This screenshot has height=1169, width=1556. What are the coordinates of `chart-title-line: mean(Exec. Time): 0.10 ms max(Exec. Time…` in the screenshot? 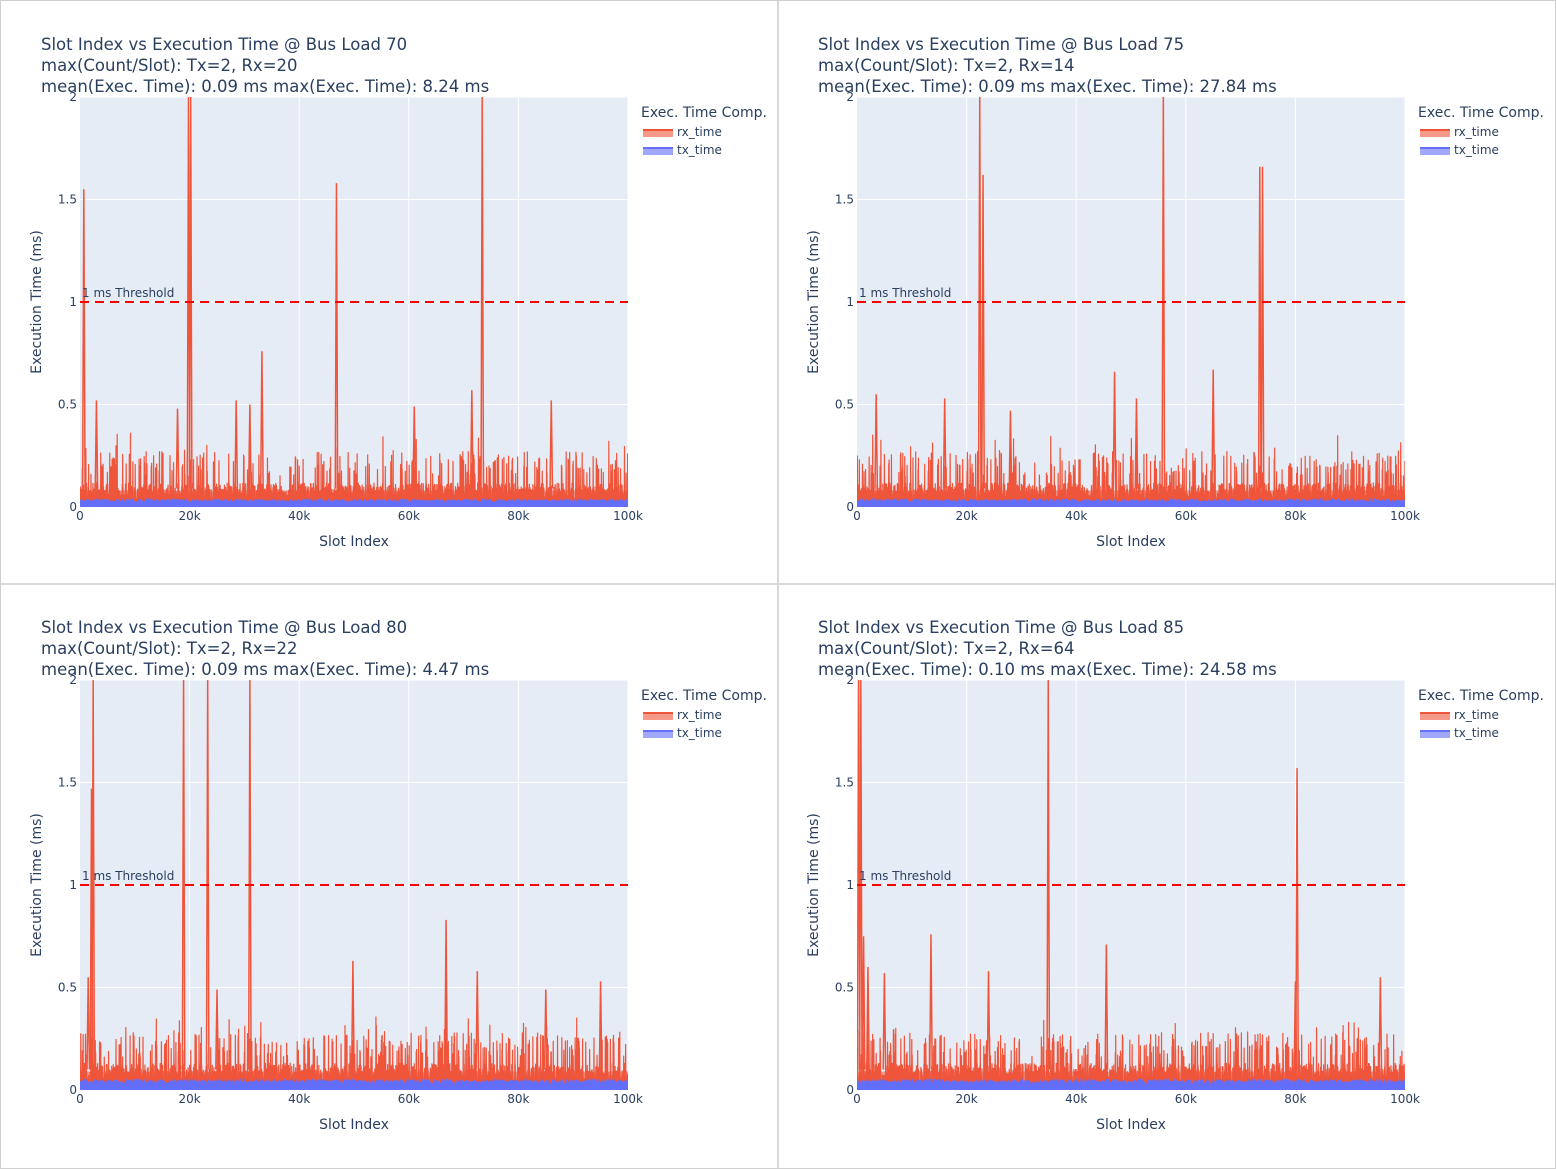 It's located at (1047, 669).